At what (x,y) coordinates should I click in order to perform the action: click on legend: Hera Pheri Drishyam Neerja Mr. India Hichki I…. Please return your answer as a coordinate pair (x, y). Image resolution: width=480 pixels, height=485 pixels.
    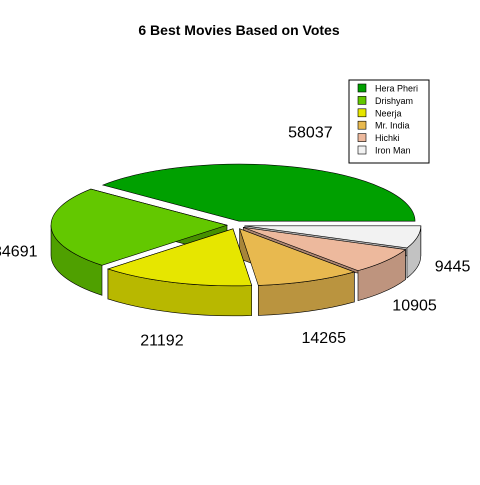
    Looking at the image, I should click on (389, 121).